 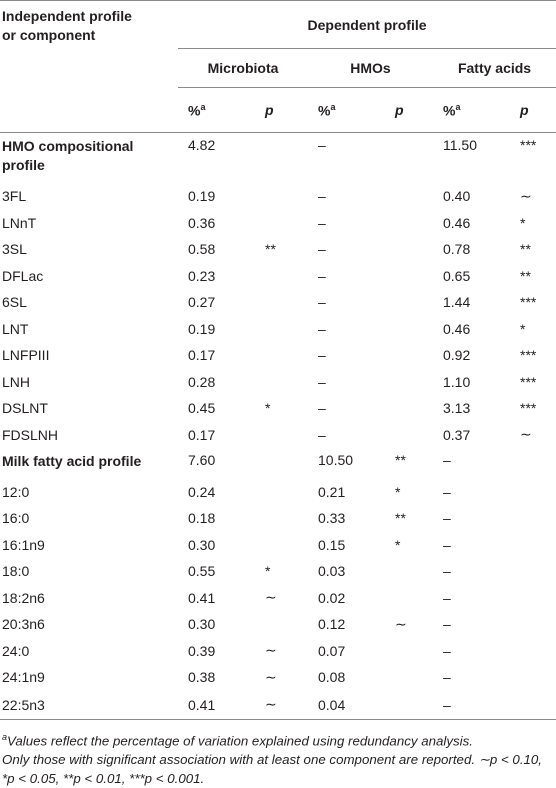 I want to click on table-row: 16:1n9 0.30 0.15 * –, so click(x=278, y=545).